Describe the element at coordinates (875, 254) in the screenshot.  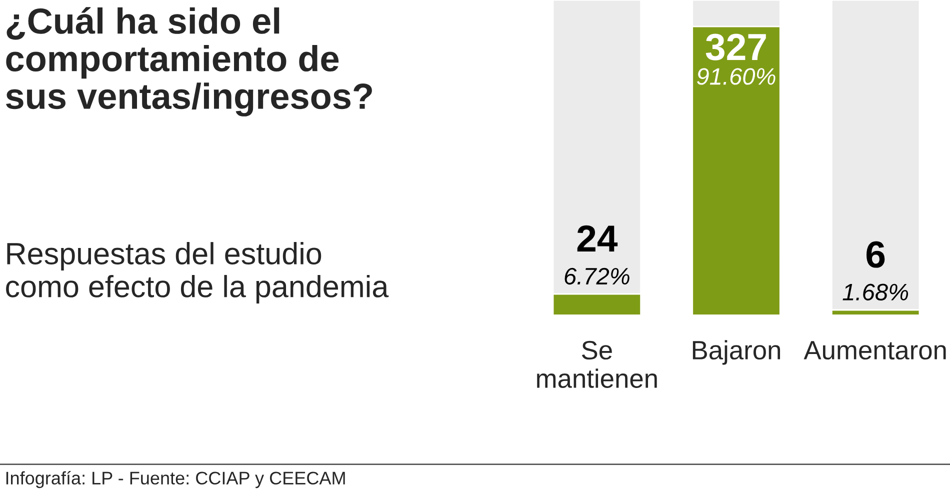
I see `data-label: 6` at that location.